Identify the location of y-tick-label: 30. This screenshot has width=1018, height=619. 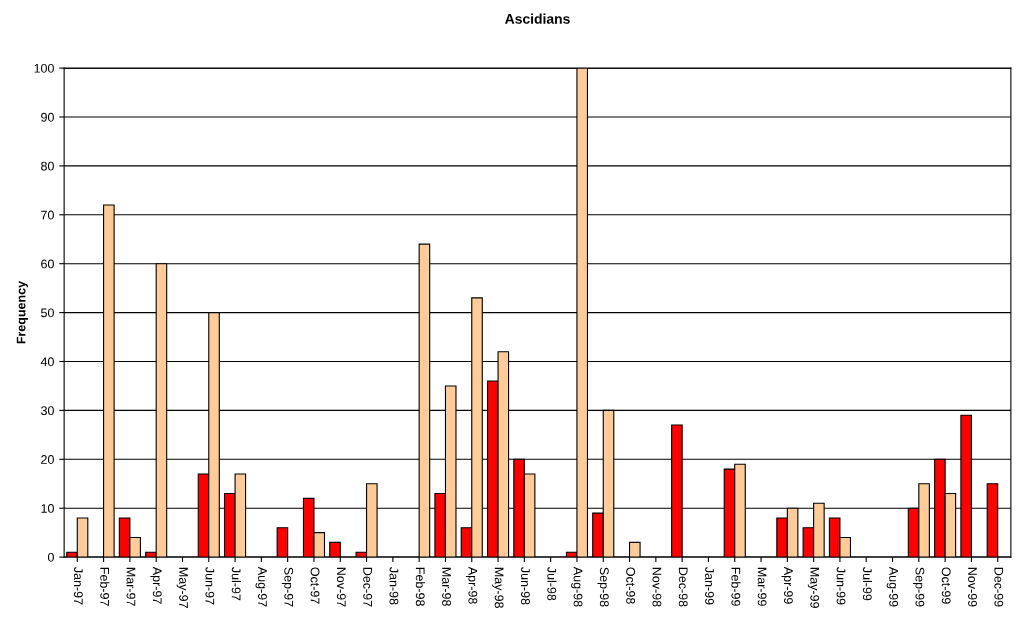
(47, 411).